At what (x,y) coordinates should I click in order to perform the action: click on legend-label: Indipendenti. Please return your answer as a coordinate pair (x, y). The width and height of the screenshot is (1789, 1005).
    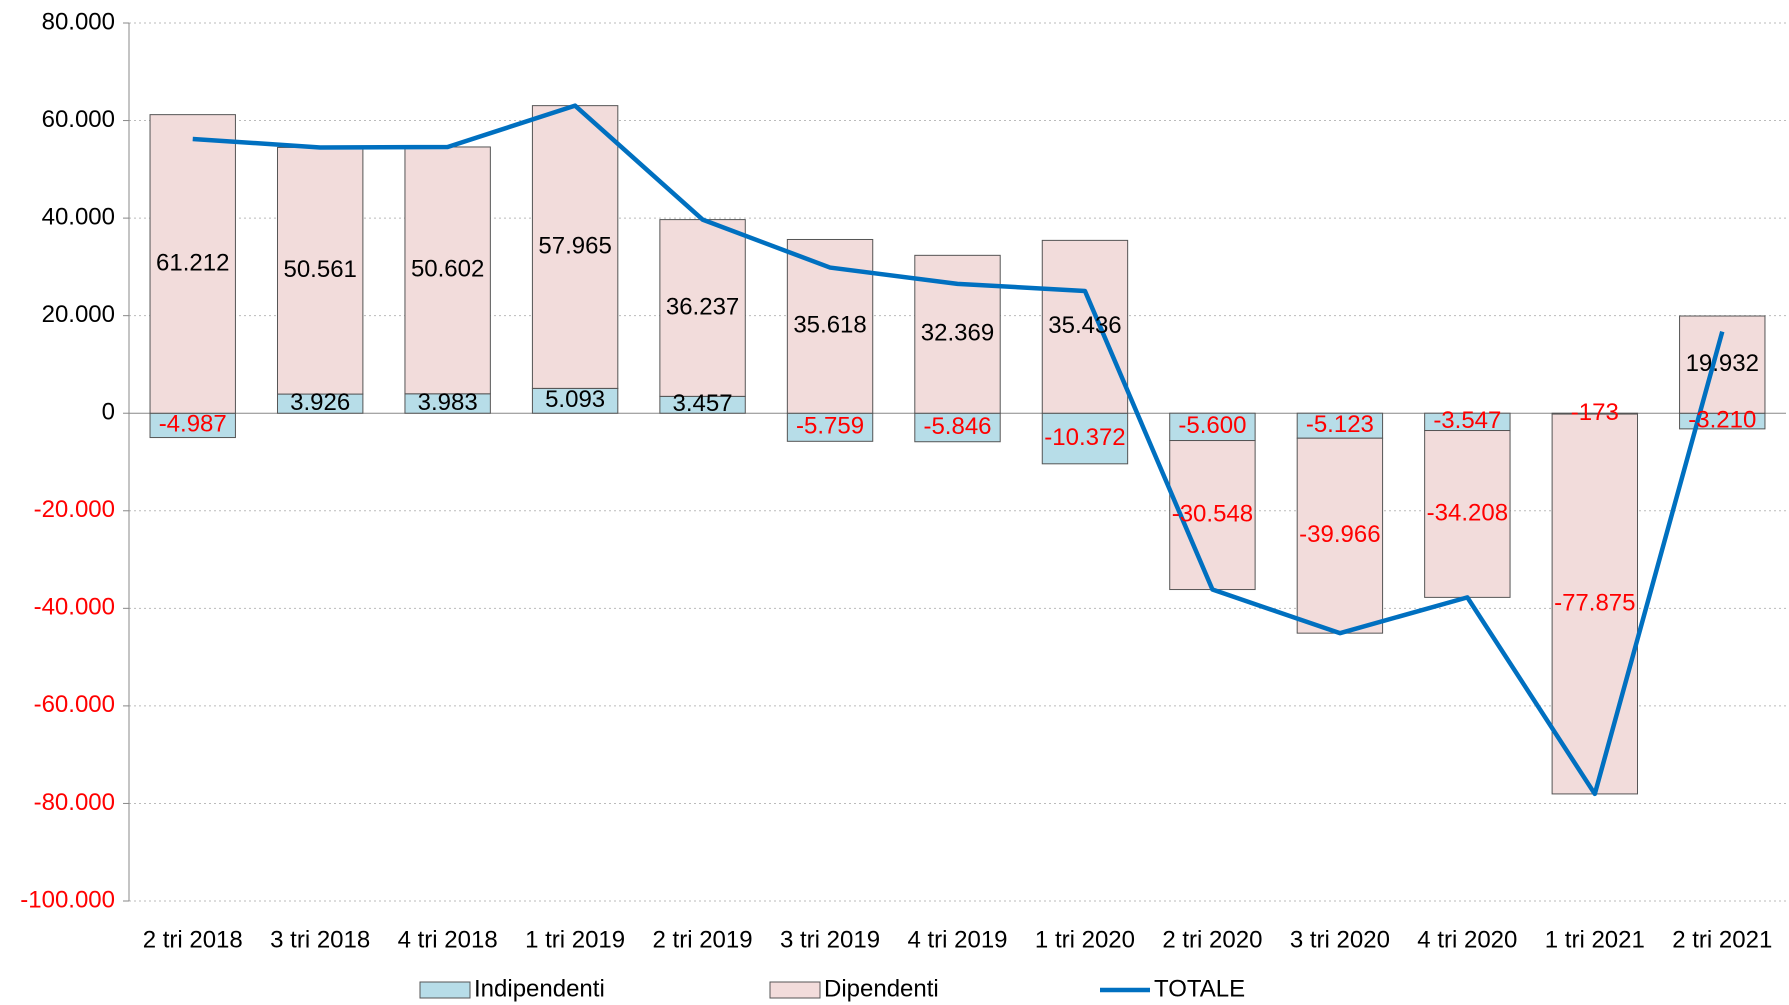
    Looking at the image, I should click on (539, 988).